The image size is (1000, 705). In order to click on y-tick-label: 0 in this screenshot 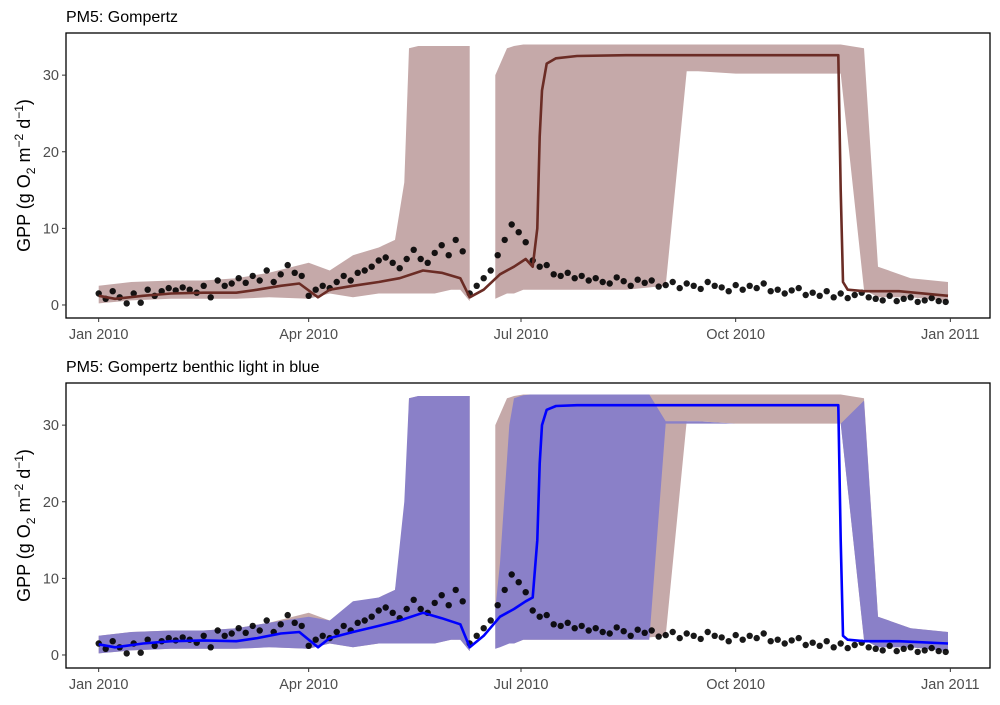, I will do `click(55, 656)`.